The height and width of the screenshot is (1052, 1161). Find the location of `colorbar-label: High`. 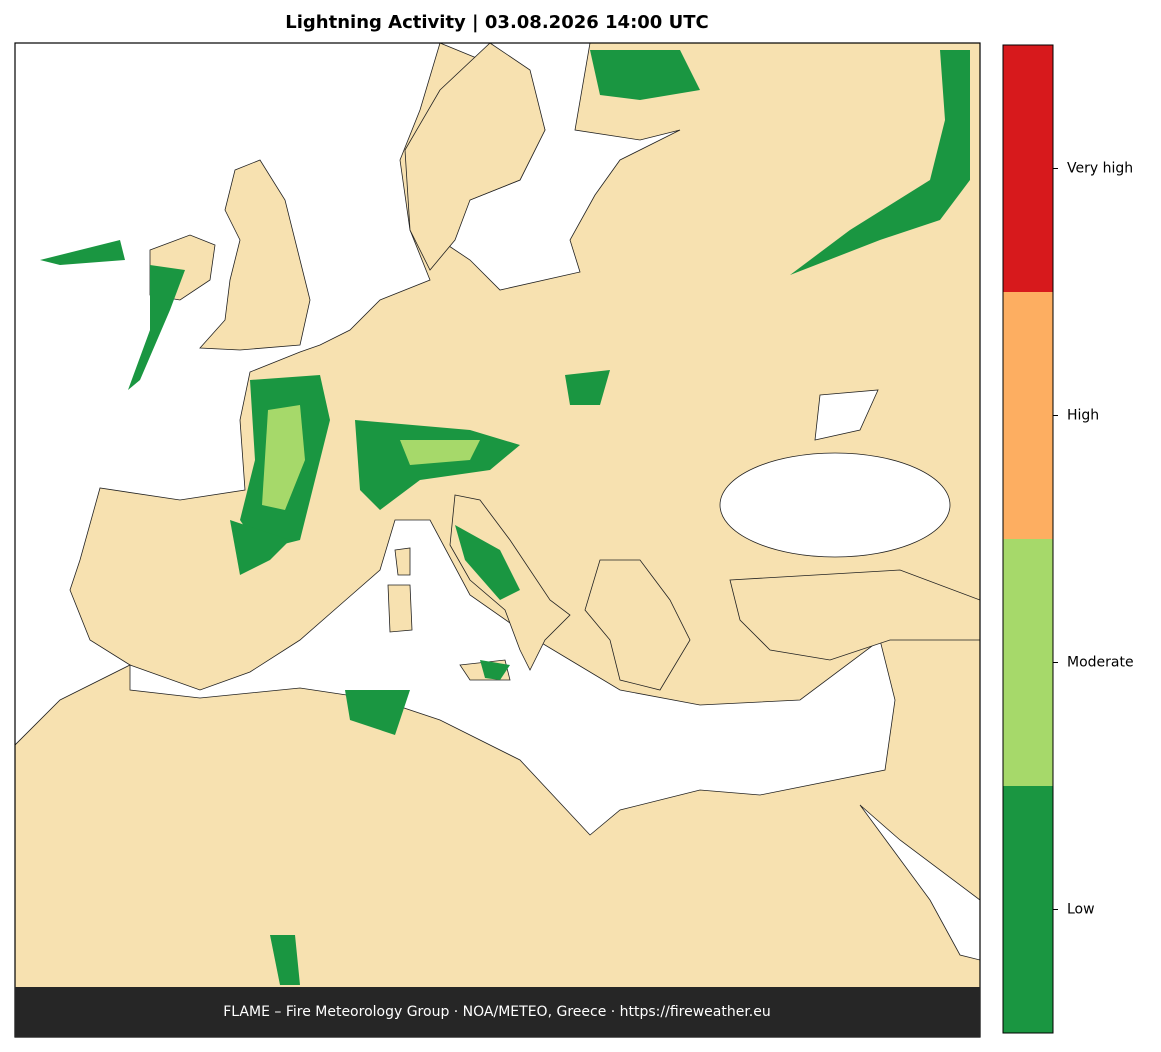

colorbar-label: High is located at coordinates (1083, 416).